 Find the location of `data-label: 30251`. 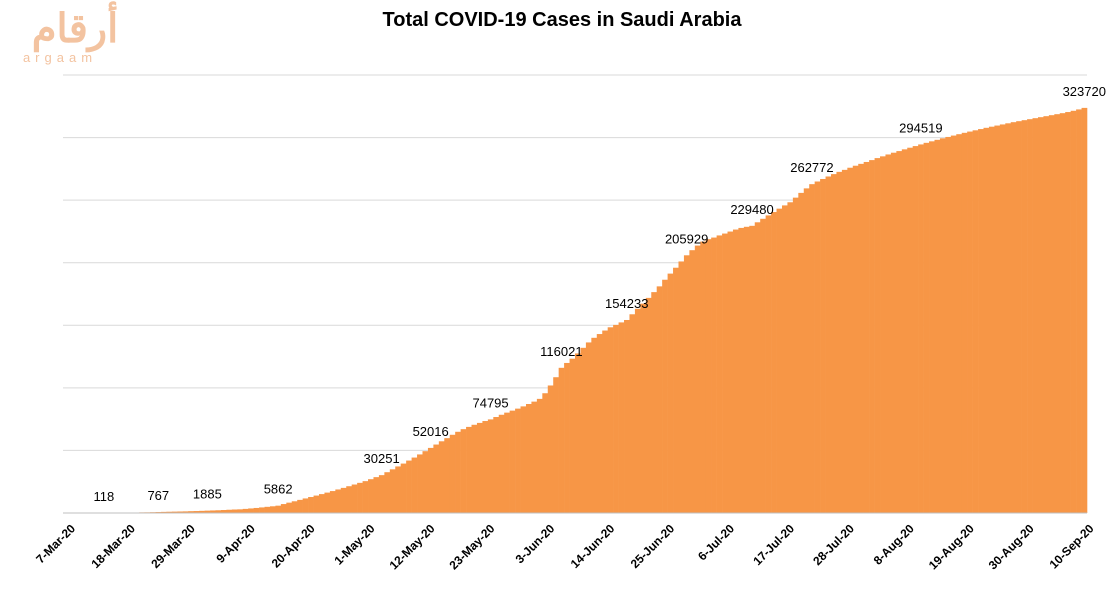

data-label: 30251 is located at coordinates (382, 458).